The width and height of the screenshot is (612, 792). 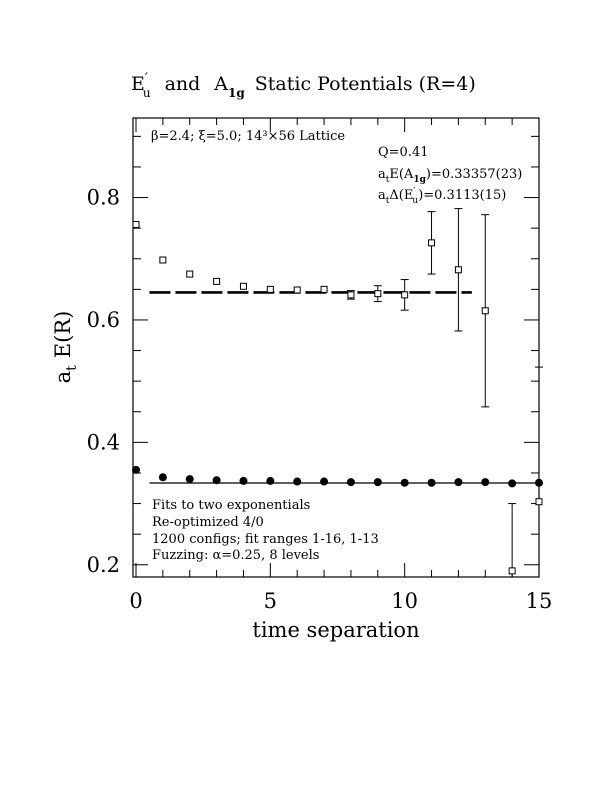 What do you see at coordinates (183, 84) in the screenshot?
I see `title-and: and` at bounding box center [183, 84].